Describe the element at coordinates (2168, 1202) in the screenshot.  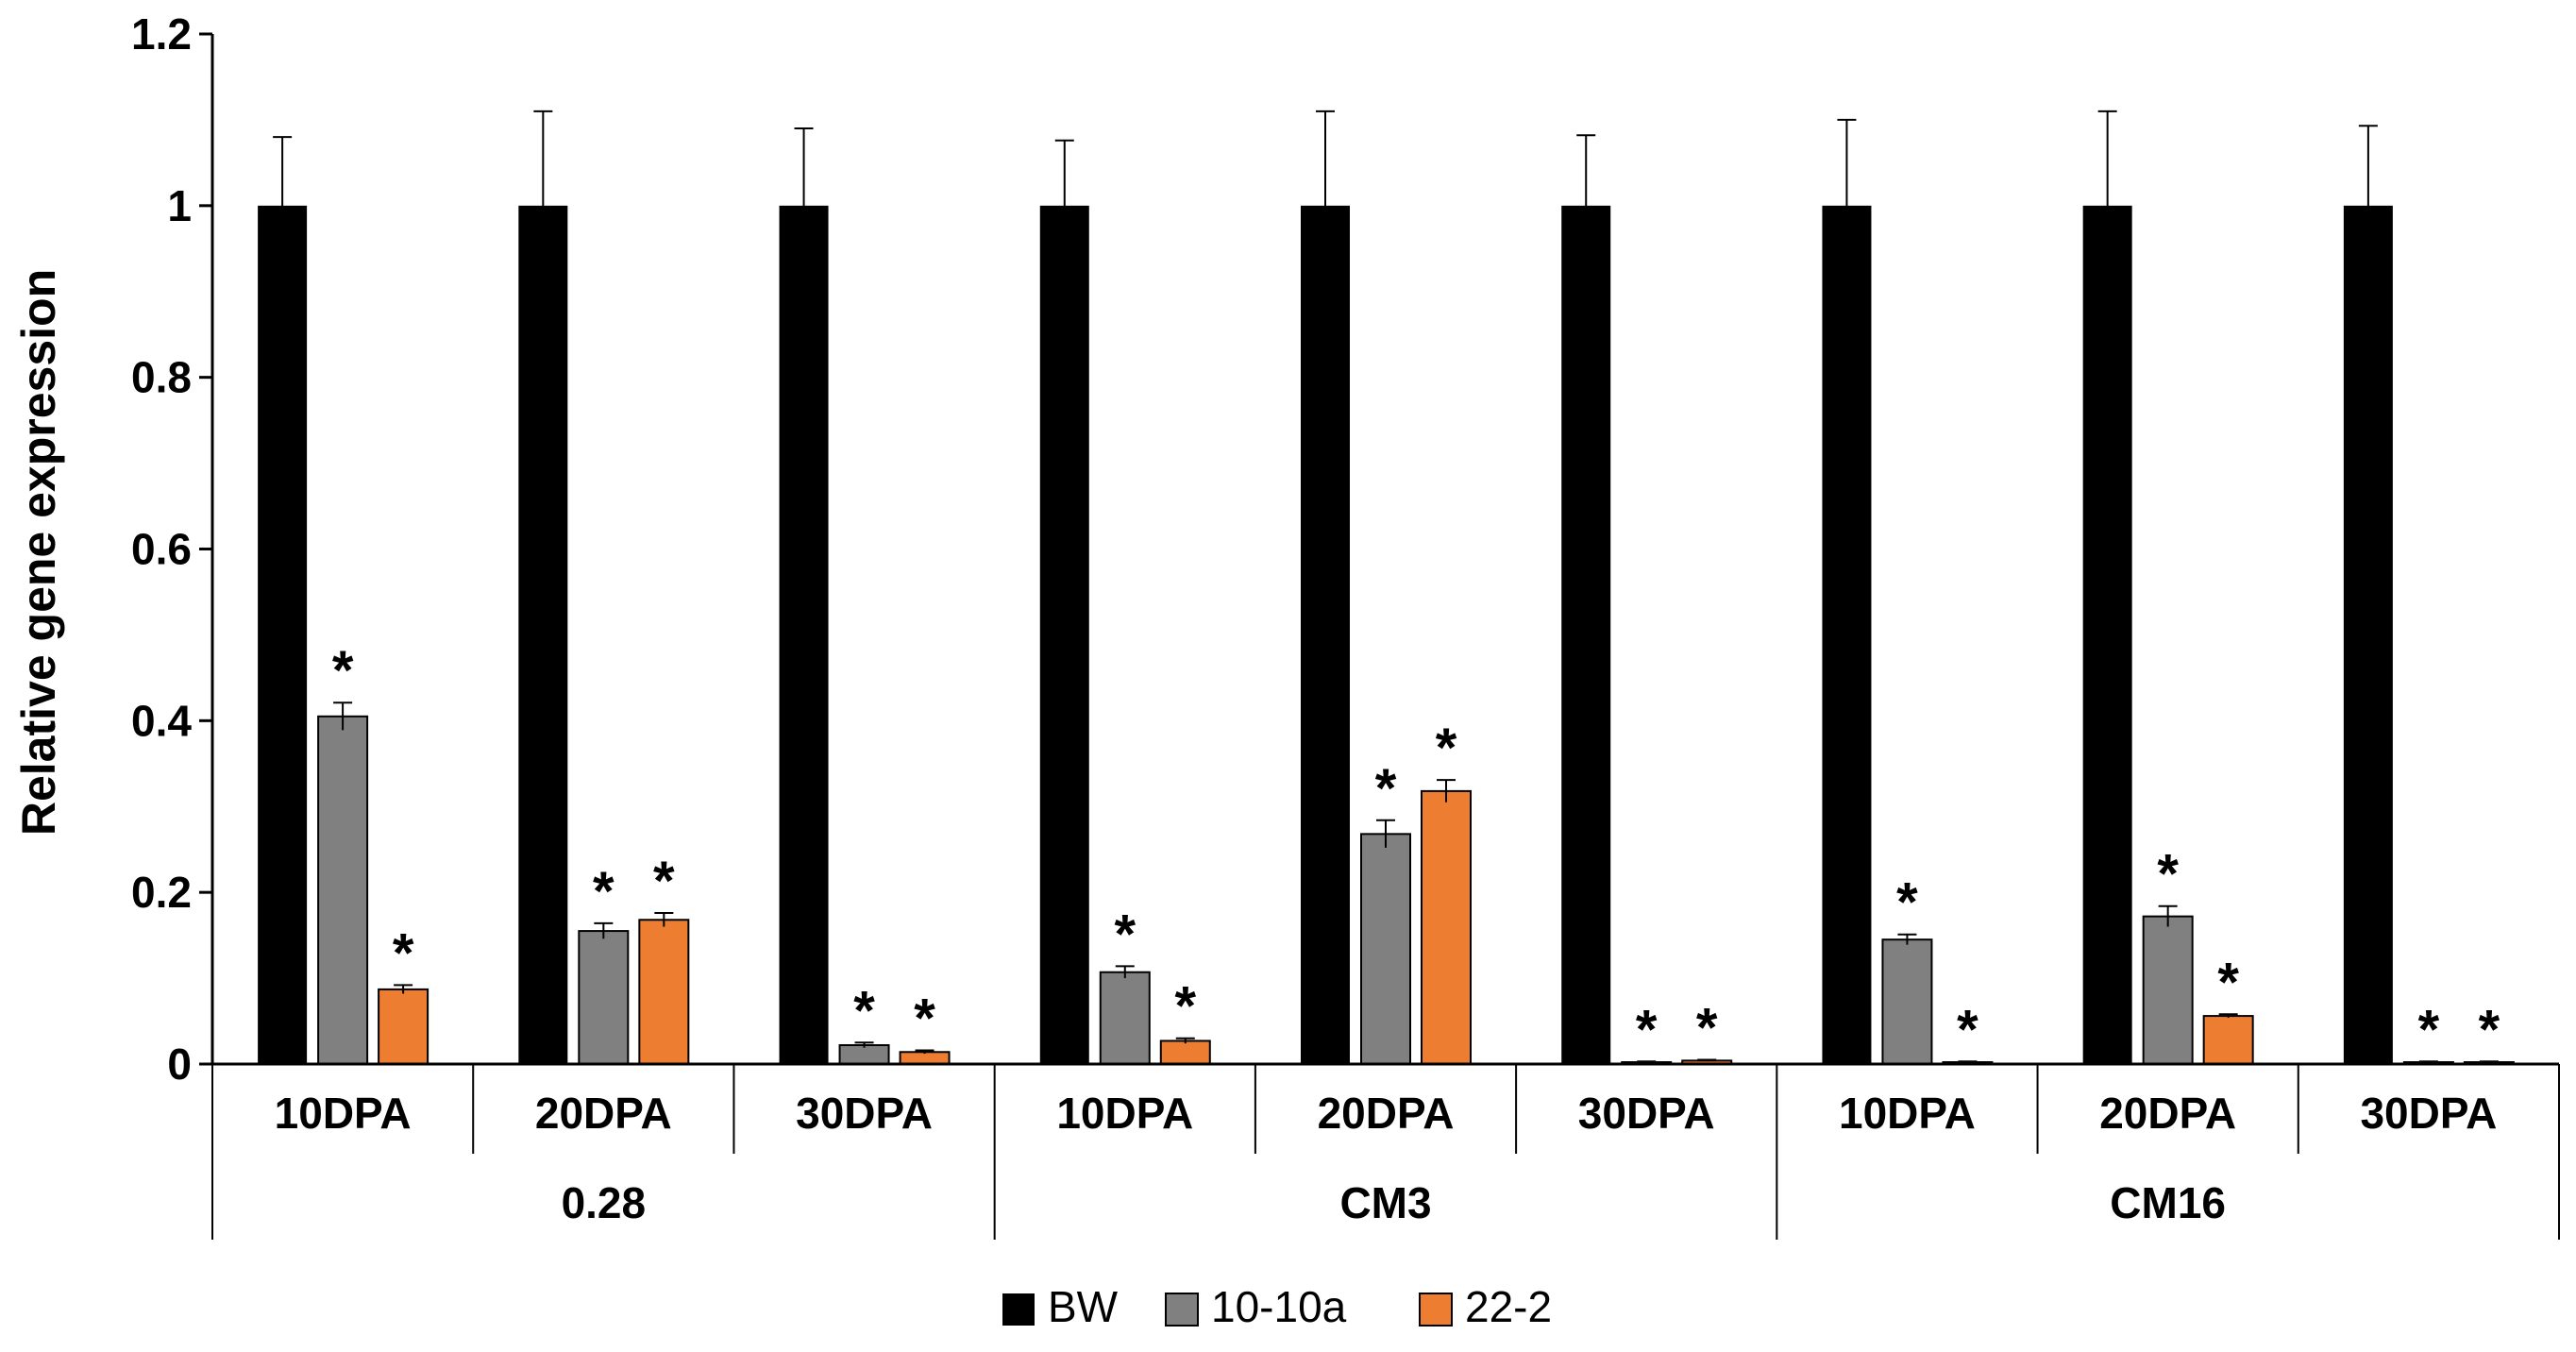
I see `group-label: CM16` at that location.